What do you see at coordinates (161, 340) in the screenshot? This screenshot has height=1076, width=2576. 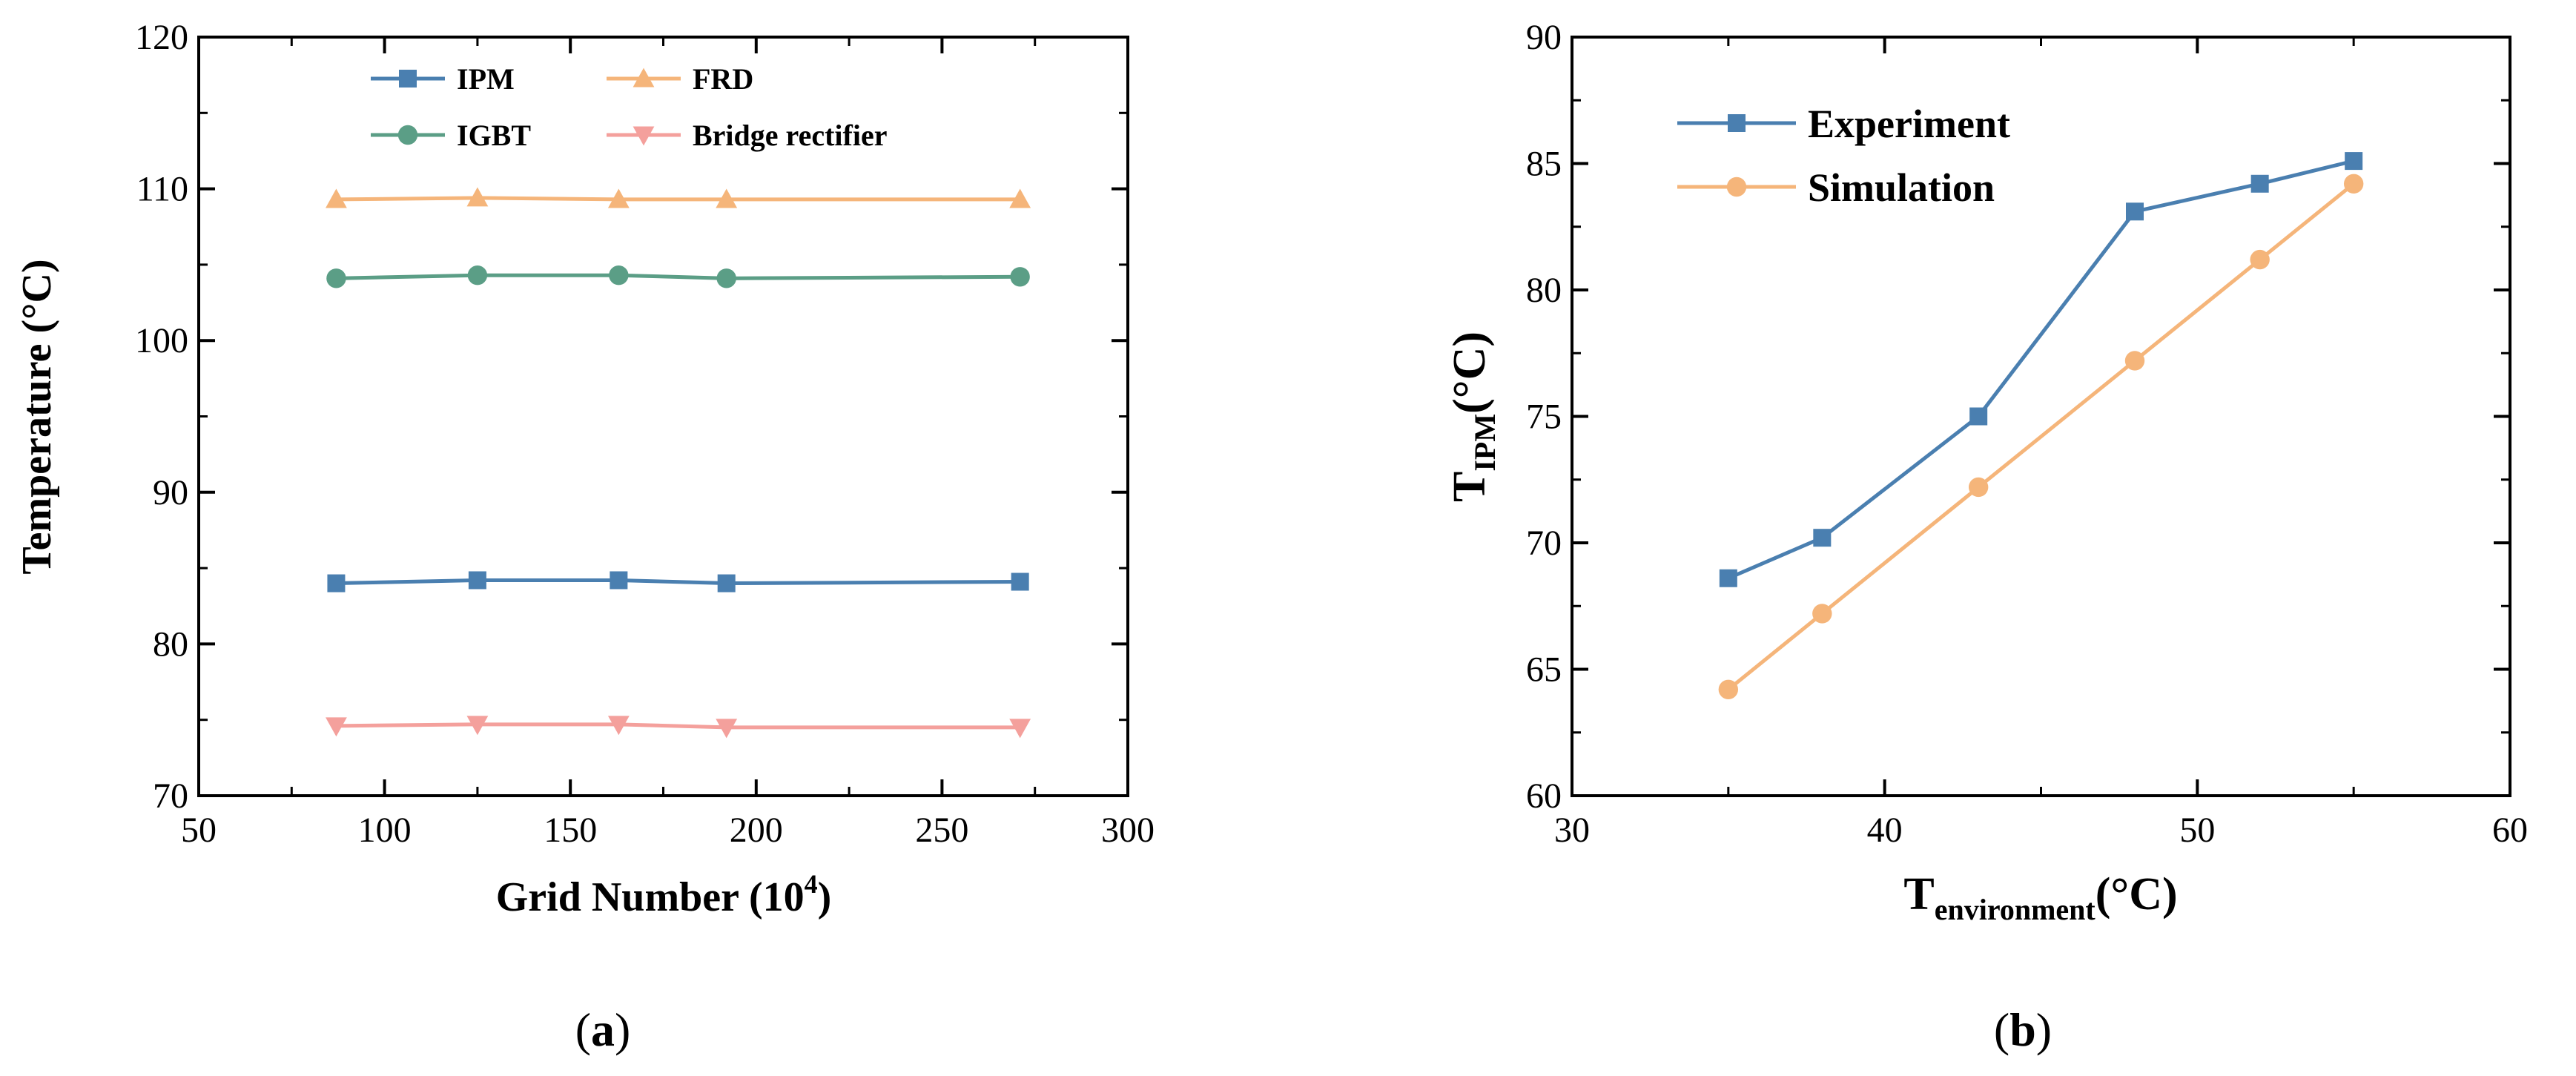 I see `y-tick-label: 100` at bounding box center [161, 340].